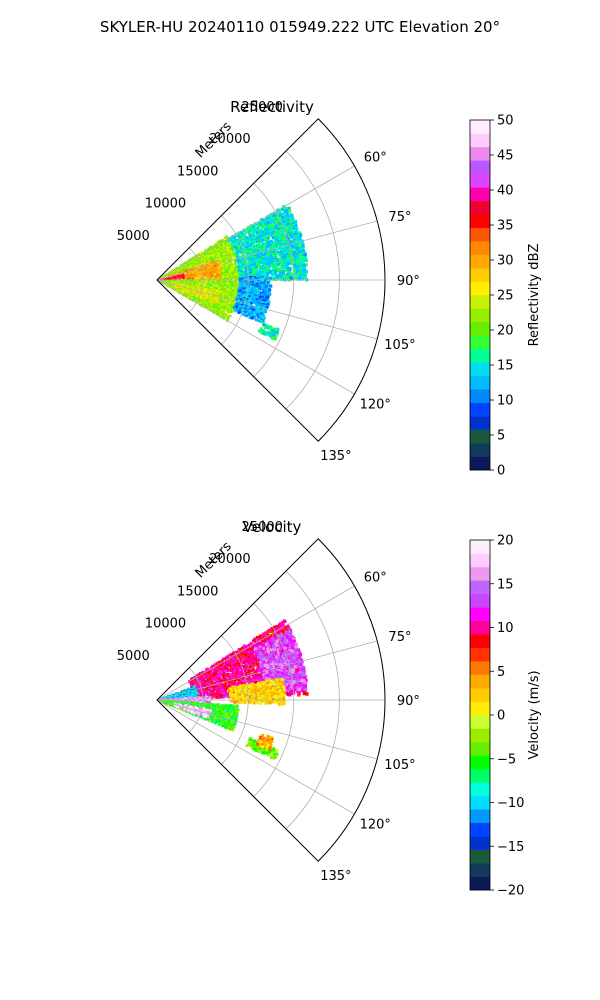 The height and width of the screenshot is (1000, 600). What do you see at coordinates (501, 672) in the screenshot?
I see `colorbar-tick-label-5: 5` at bounding box center [501, 672].